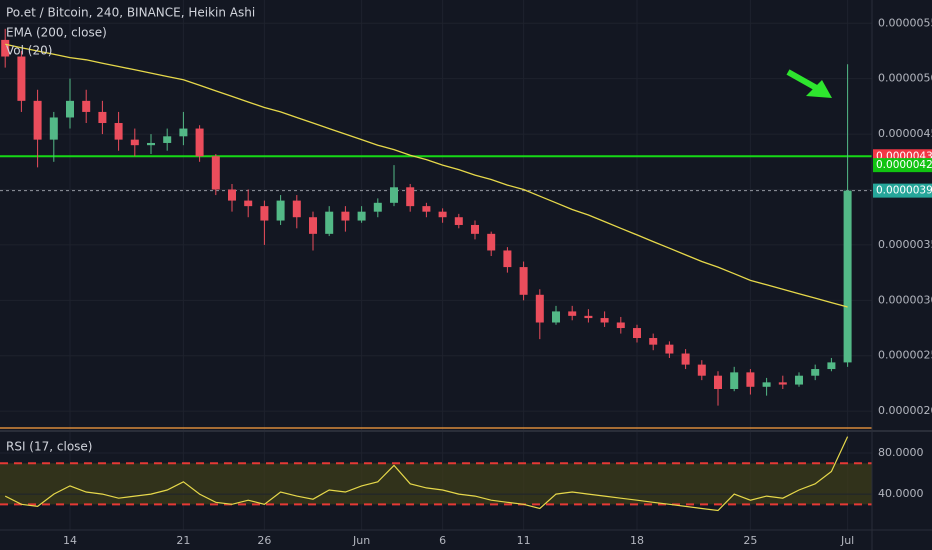 This screenshot has width=932, height=550. Describe the element at coordinates (361, 540) in the screenshot. I see `x-tick-label: Jun` at that location.